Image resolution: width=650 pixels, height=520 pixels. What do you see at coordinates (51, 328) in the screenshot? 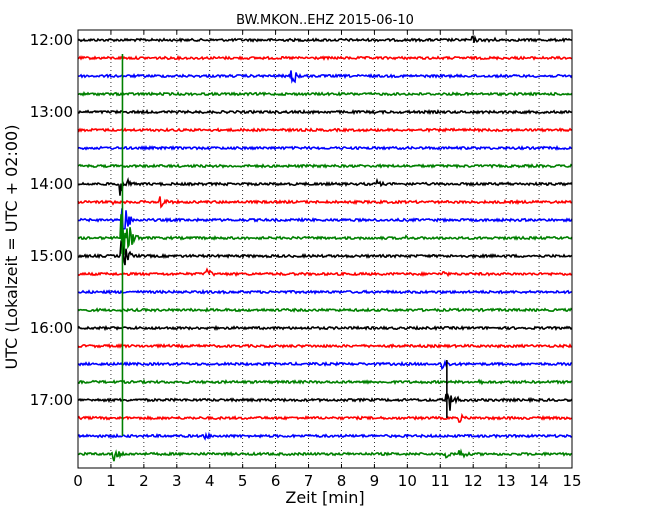
I see `y-tick-label: 16:00` at bounding box center [51, 328].